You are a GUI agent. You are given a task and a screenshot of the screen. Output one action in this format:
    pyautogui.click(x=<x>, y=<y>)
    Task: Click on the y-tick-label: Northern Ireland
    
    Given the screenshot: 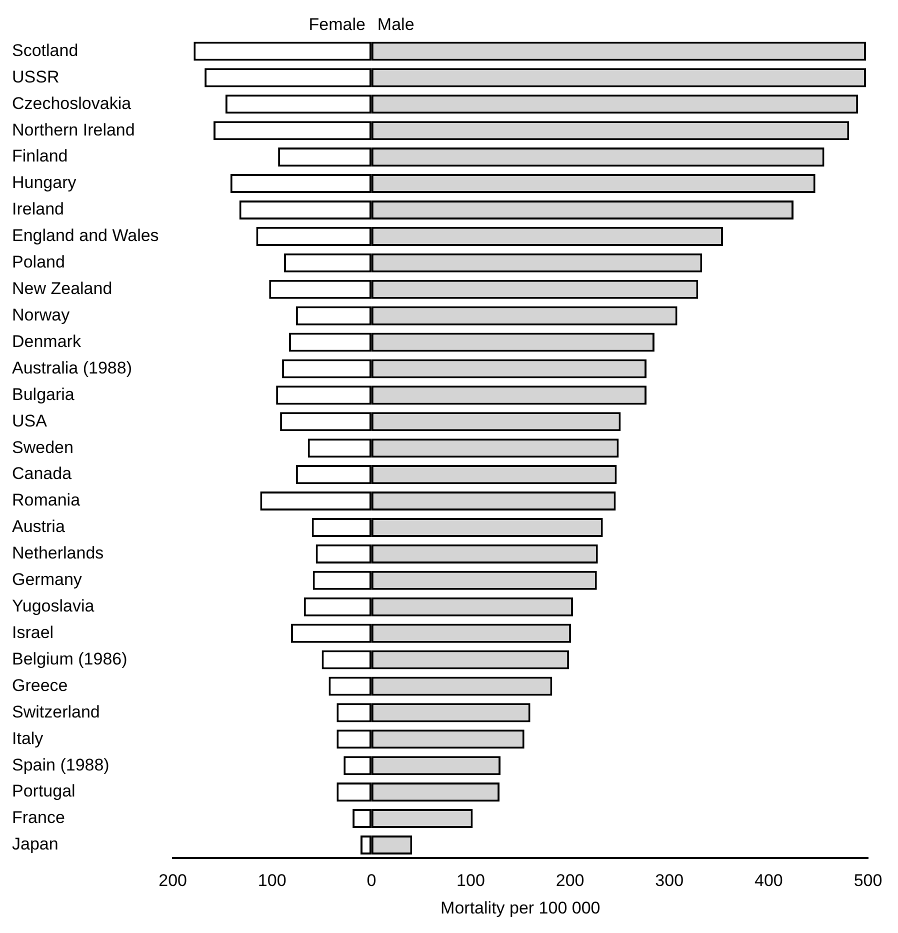 What is the action you would take?
    pyautogui.click(x=73, y=130)
    